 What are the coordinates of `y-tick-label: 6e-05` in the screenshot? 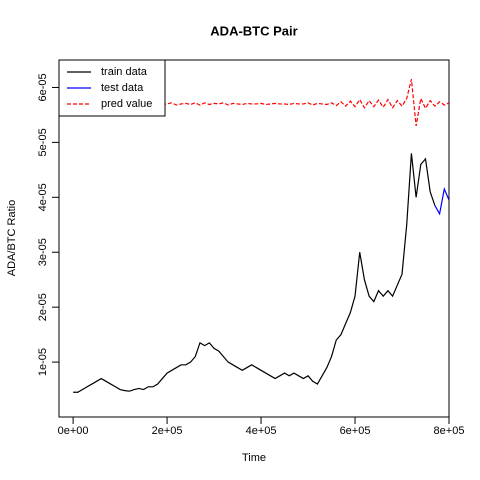 It's located at (43, 87).